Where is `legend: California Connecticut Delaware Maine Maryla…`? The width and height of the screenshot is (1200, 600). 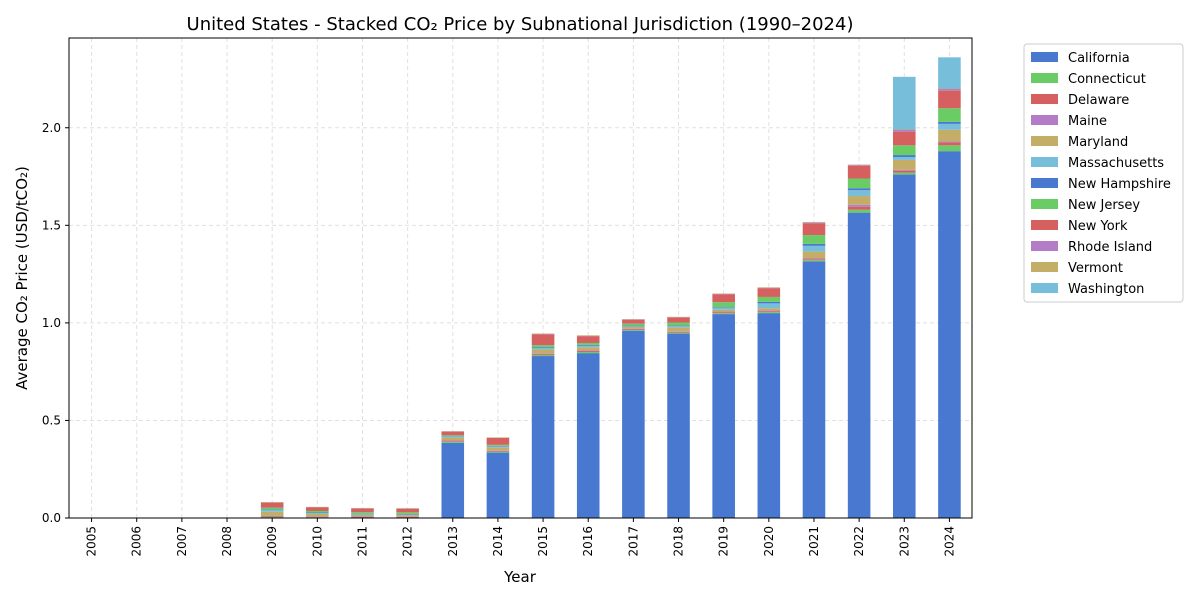 legend: California Connecticut Delaware Maine Maryla… is located at coordinates (1103, 173).